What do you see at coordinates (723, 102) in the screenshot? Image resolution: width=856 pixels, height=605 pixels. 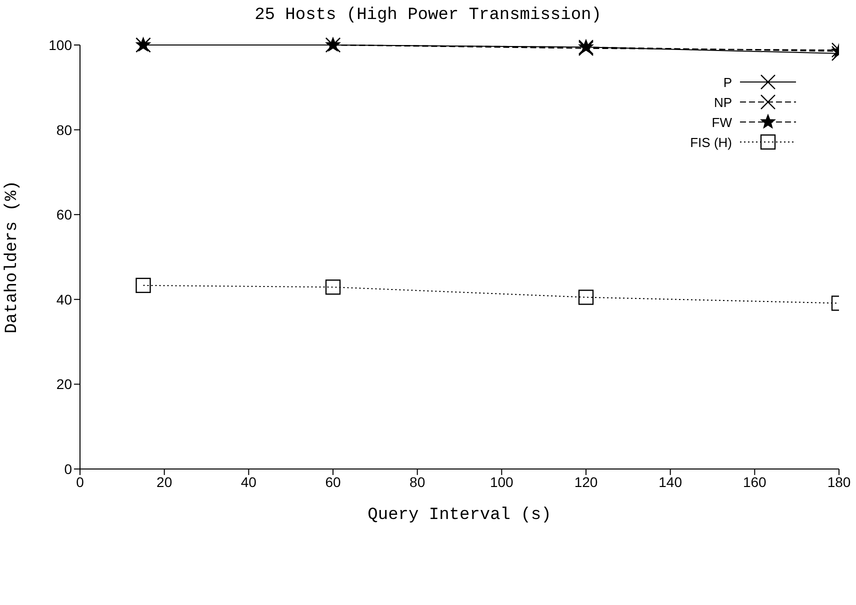 I see `legend-label: NP` at bounding box center [723, 102].